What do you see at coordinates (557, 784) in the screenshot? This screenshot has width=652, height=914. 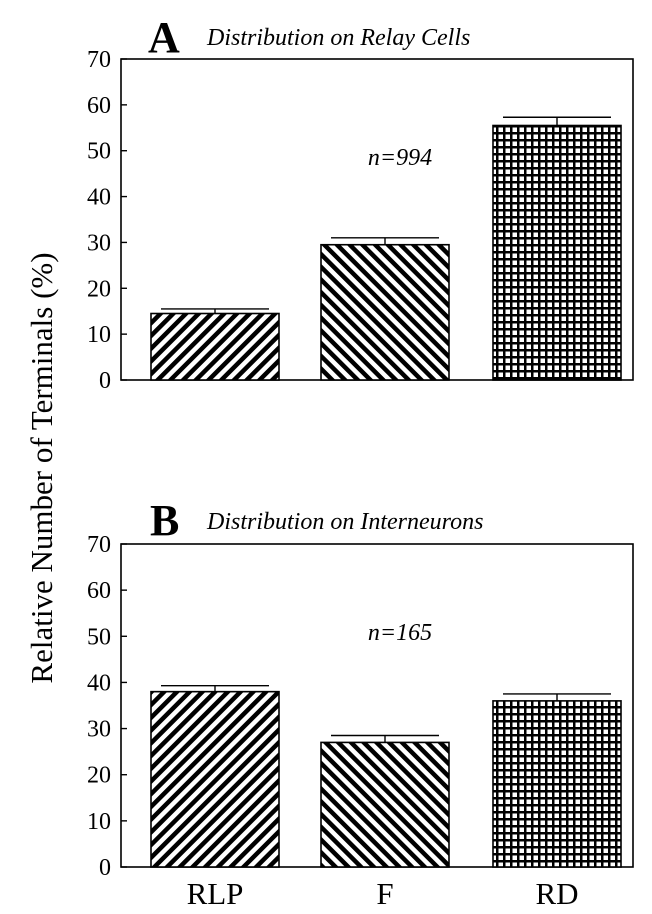 I see `bar-rd-b` at bounding box center [557, 784].